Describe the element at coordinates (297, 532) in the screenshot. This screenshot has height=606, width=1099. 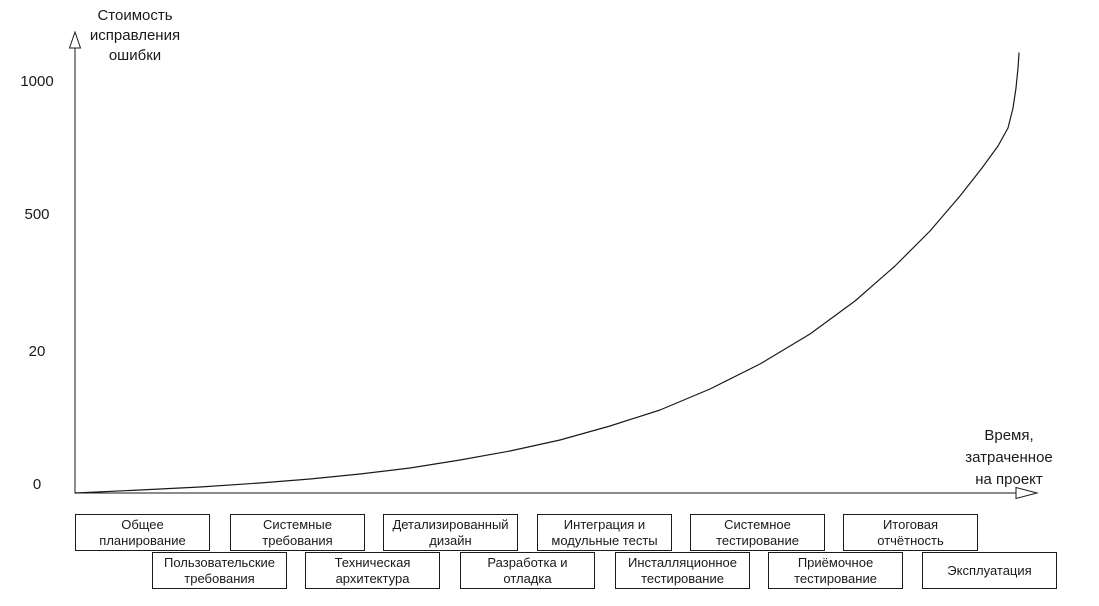
I see `phase-box-system-requirements: Системные требования` at that location.